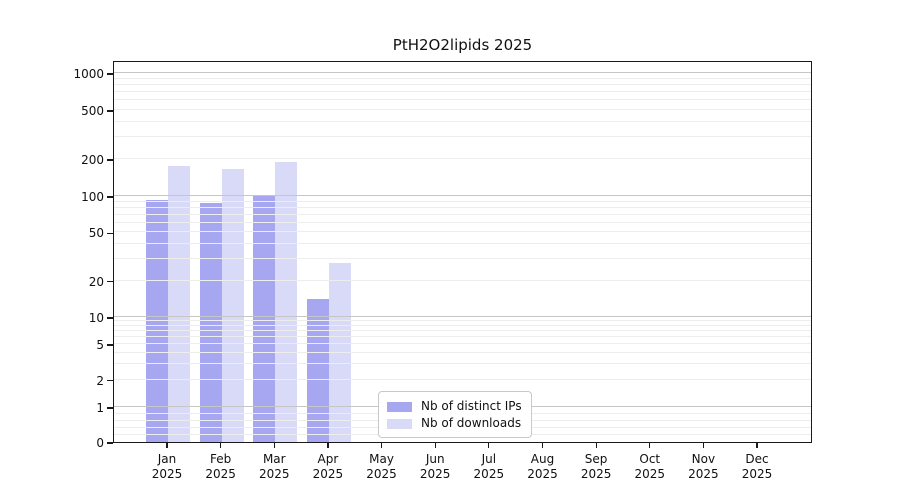 The height and width of the screenshot is (500, 900). I want to click on x-tick-label-apr: Apr 2025, so click(328, 466).